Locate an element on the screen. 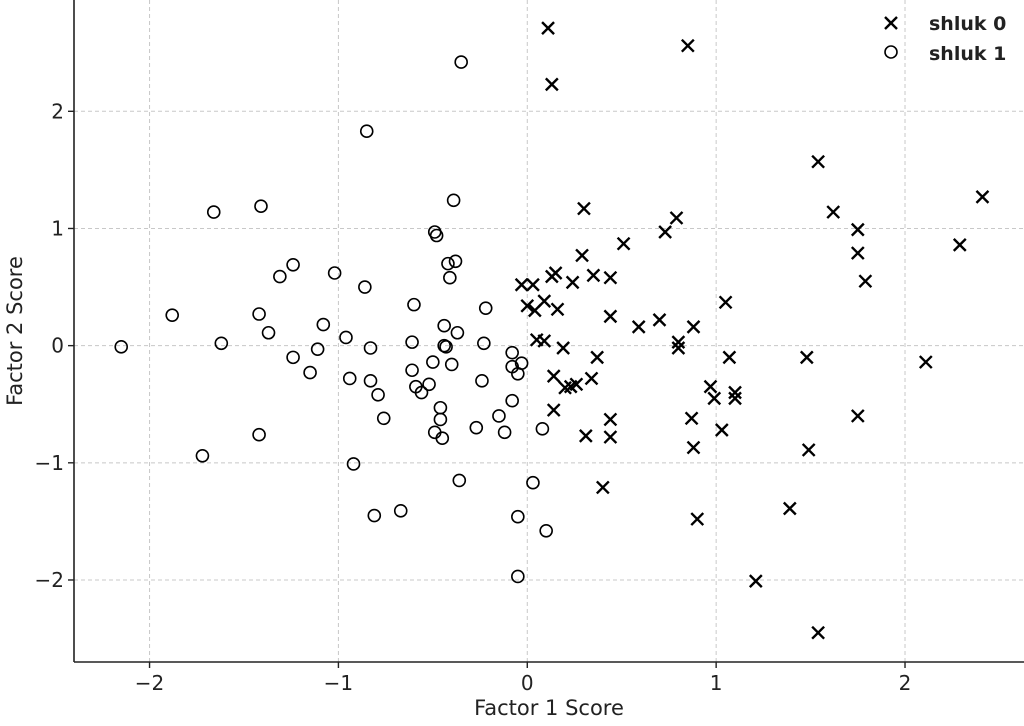  x-tick-label: −2 is located at coordinates (149, 683).